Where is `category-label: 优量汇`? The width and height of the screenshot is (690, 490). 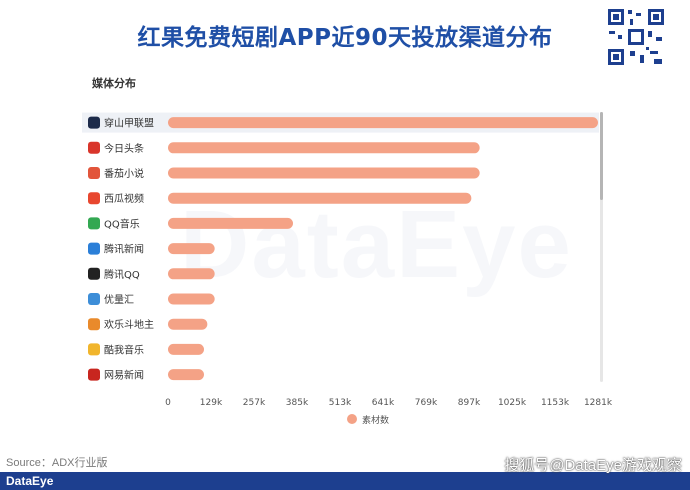
category-label: 优量汇 is located at coordinates (119, 299).